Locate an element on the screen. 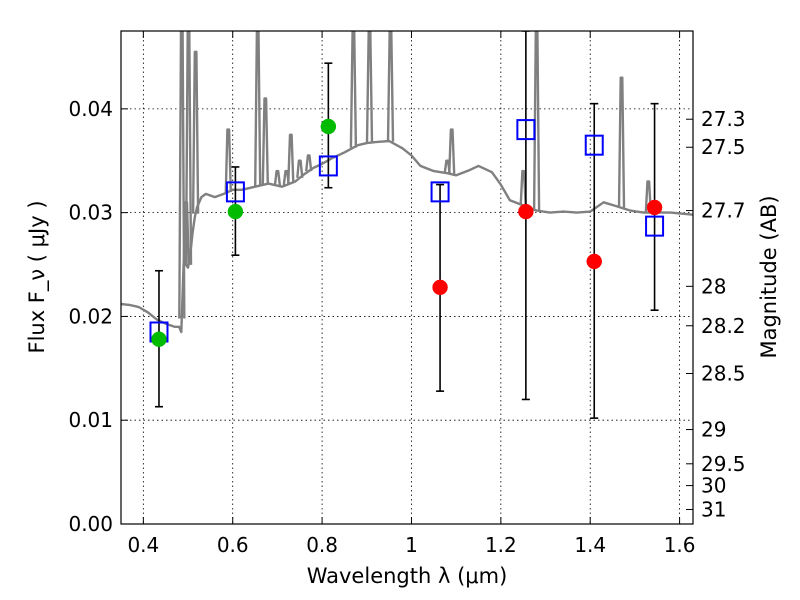 The height and width of the screenshot is (600, 800). y-tick-label: 0.03 is located at coordinates (90, 213).